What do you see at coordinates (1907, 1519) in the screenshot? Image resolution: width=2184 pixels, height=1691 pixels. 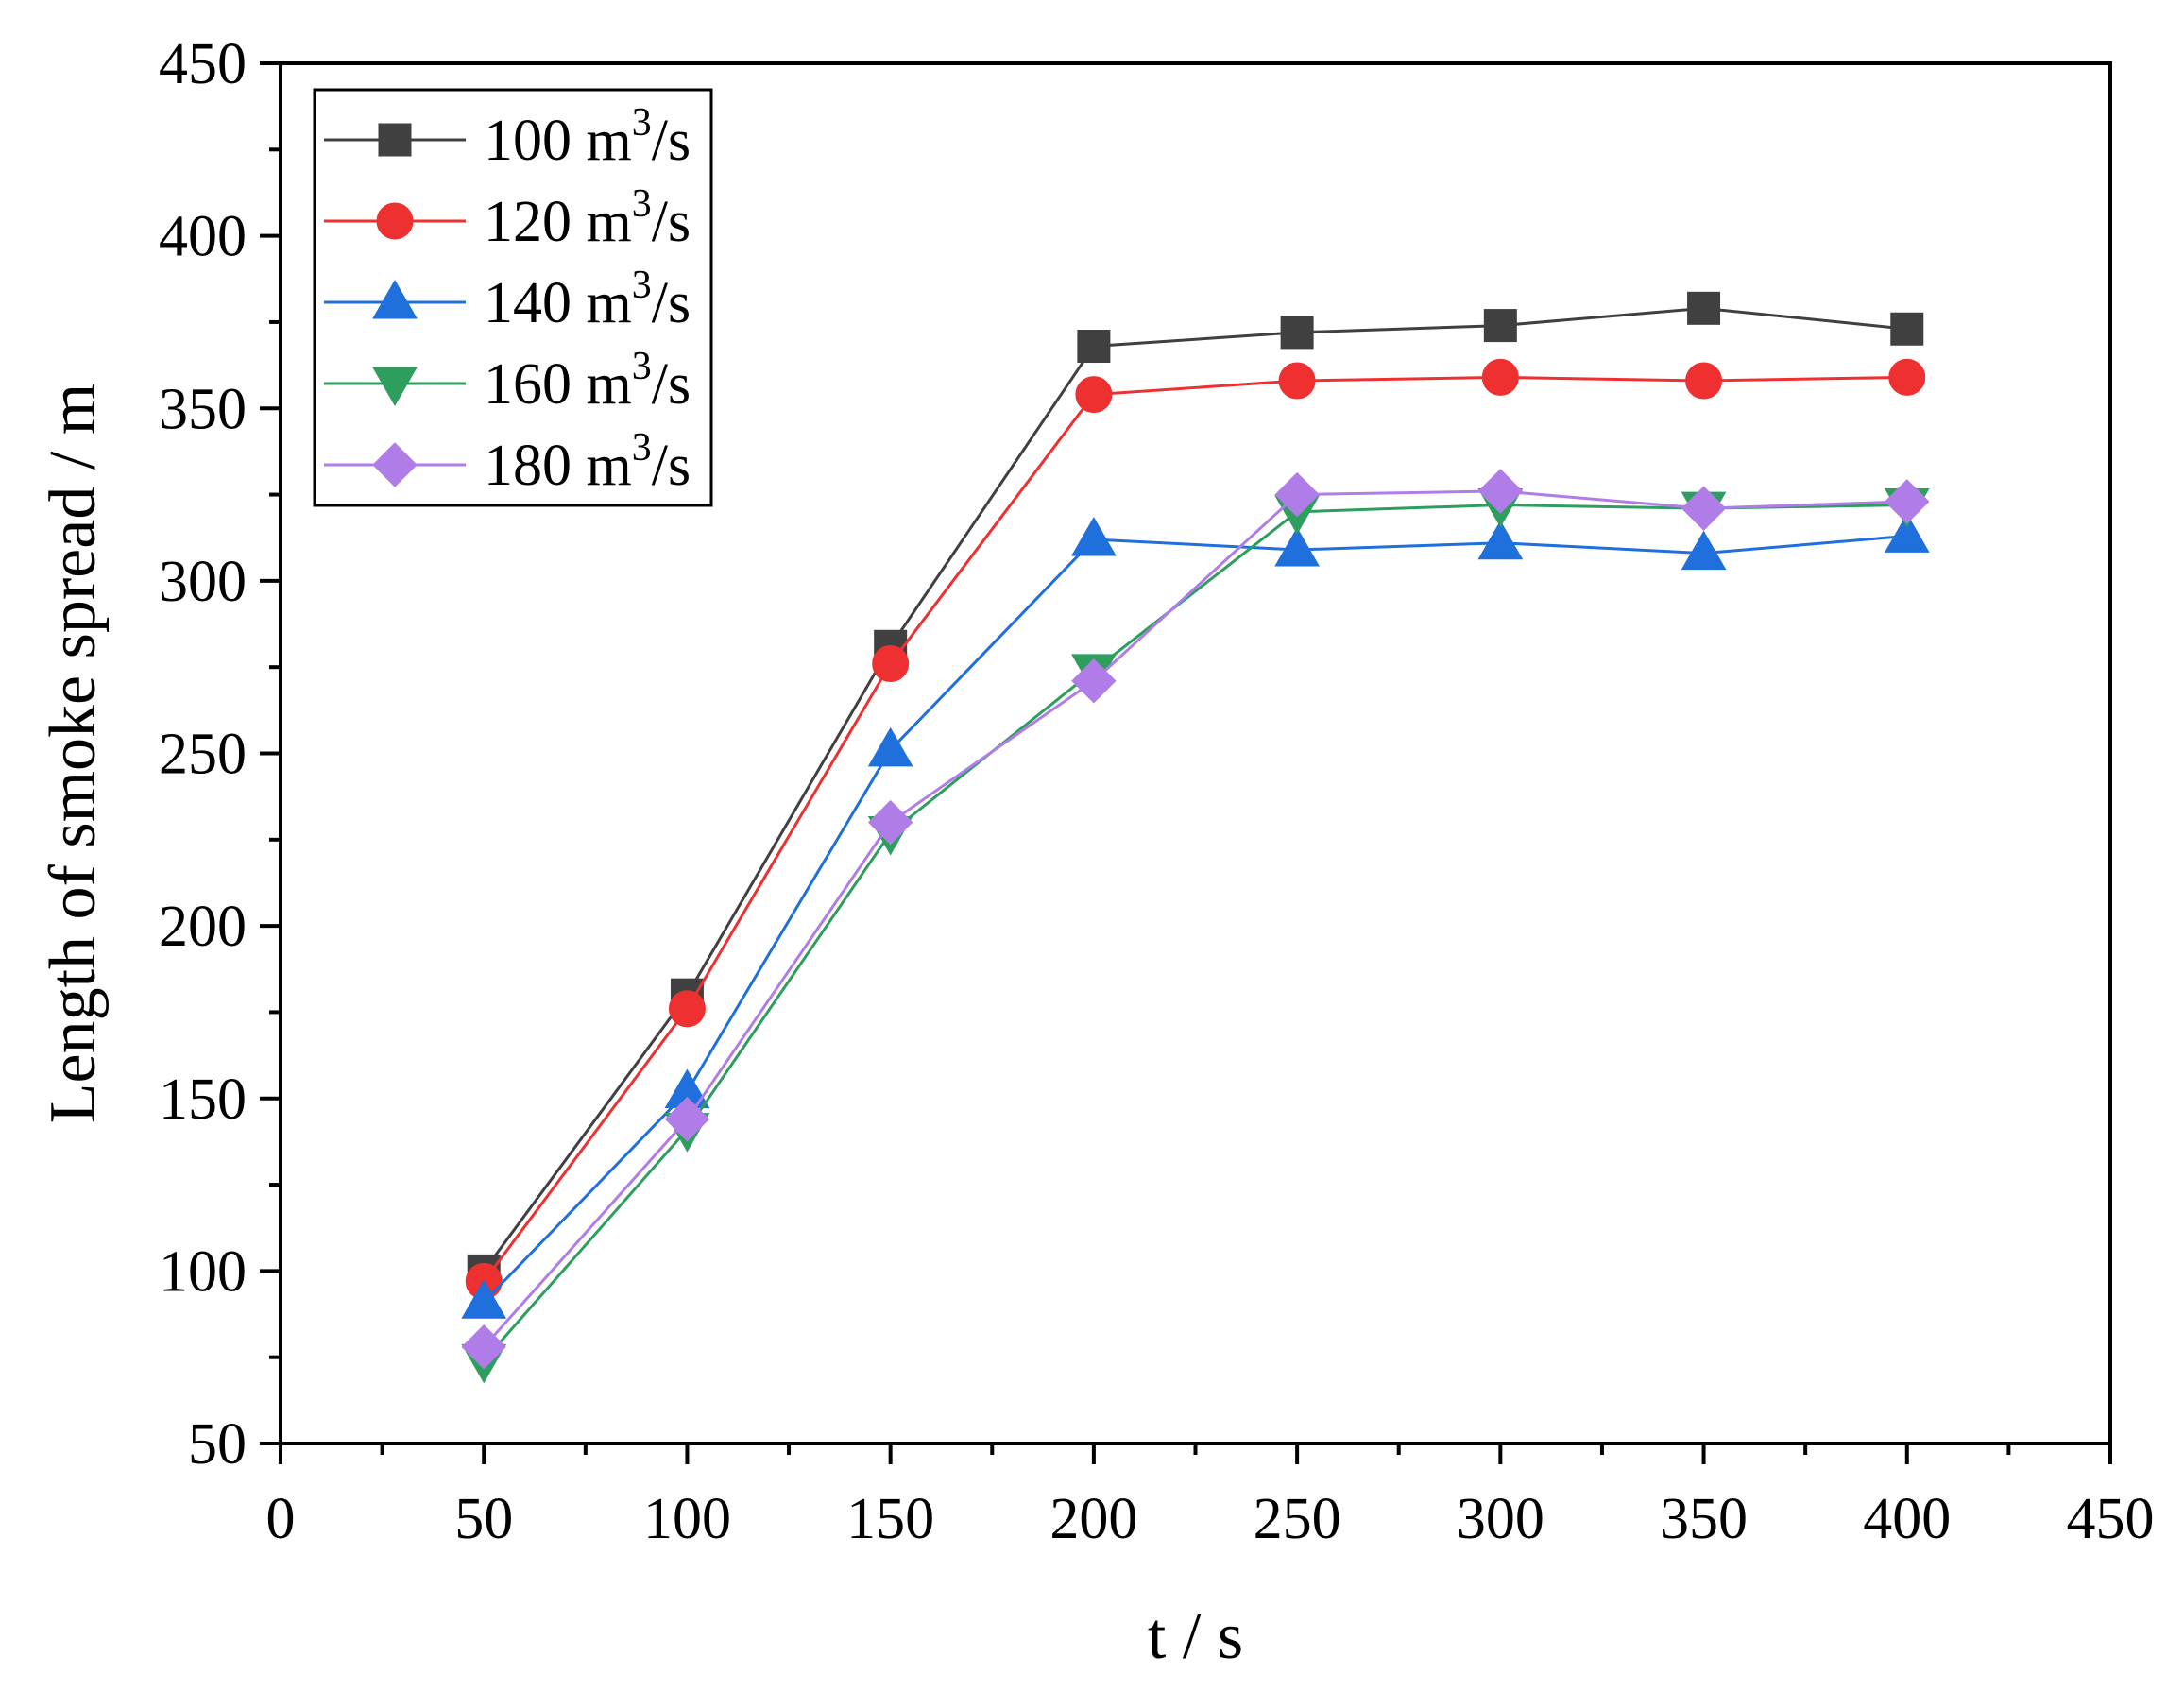 I see `x-tick-label: 400` at bounding box center [1907, 1519].